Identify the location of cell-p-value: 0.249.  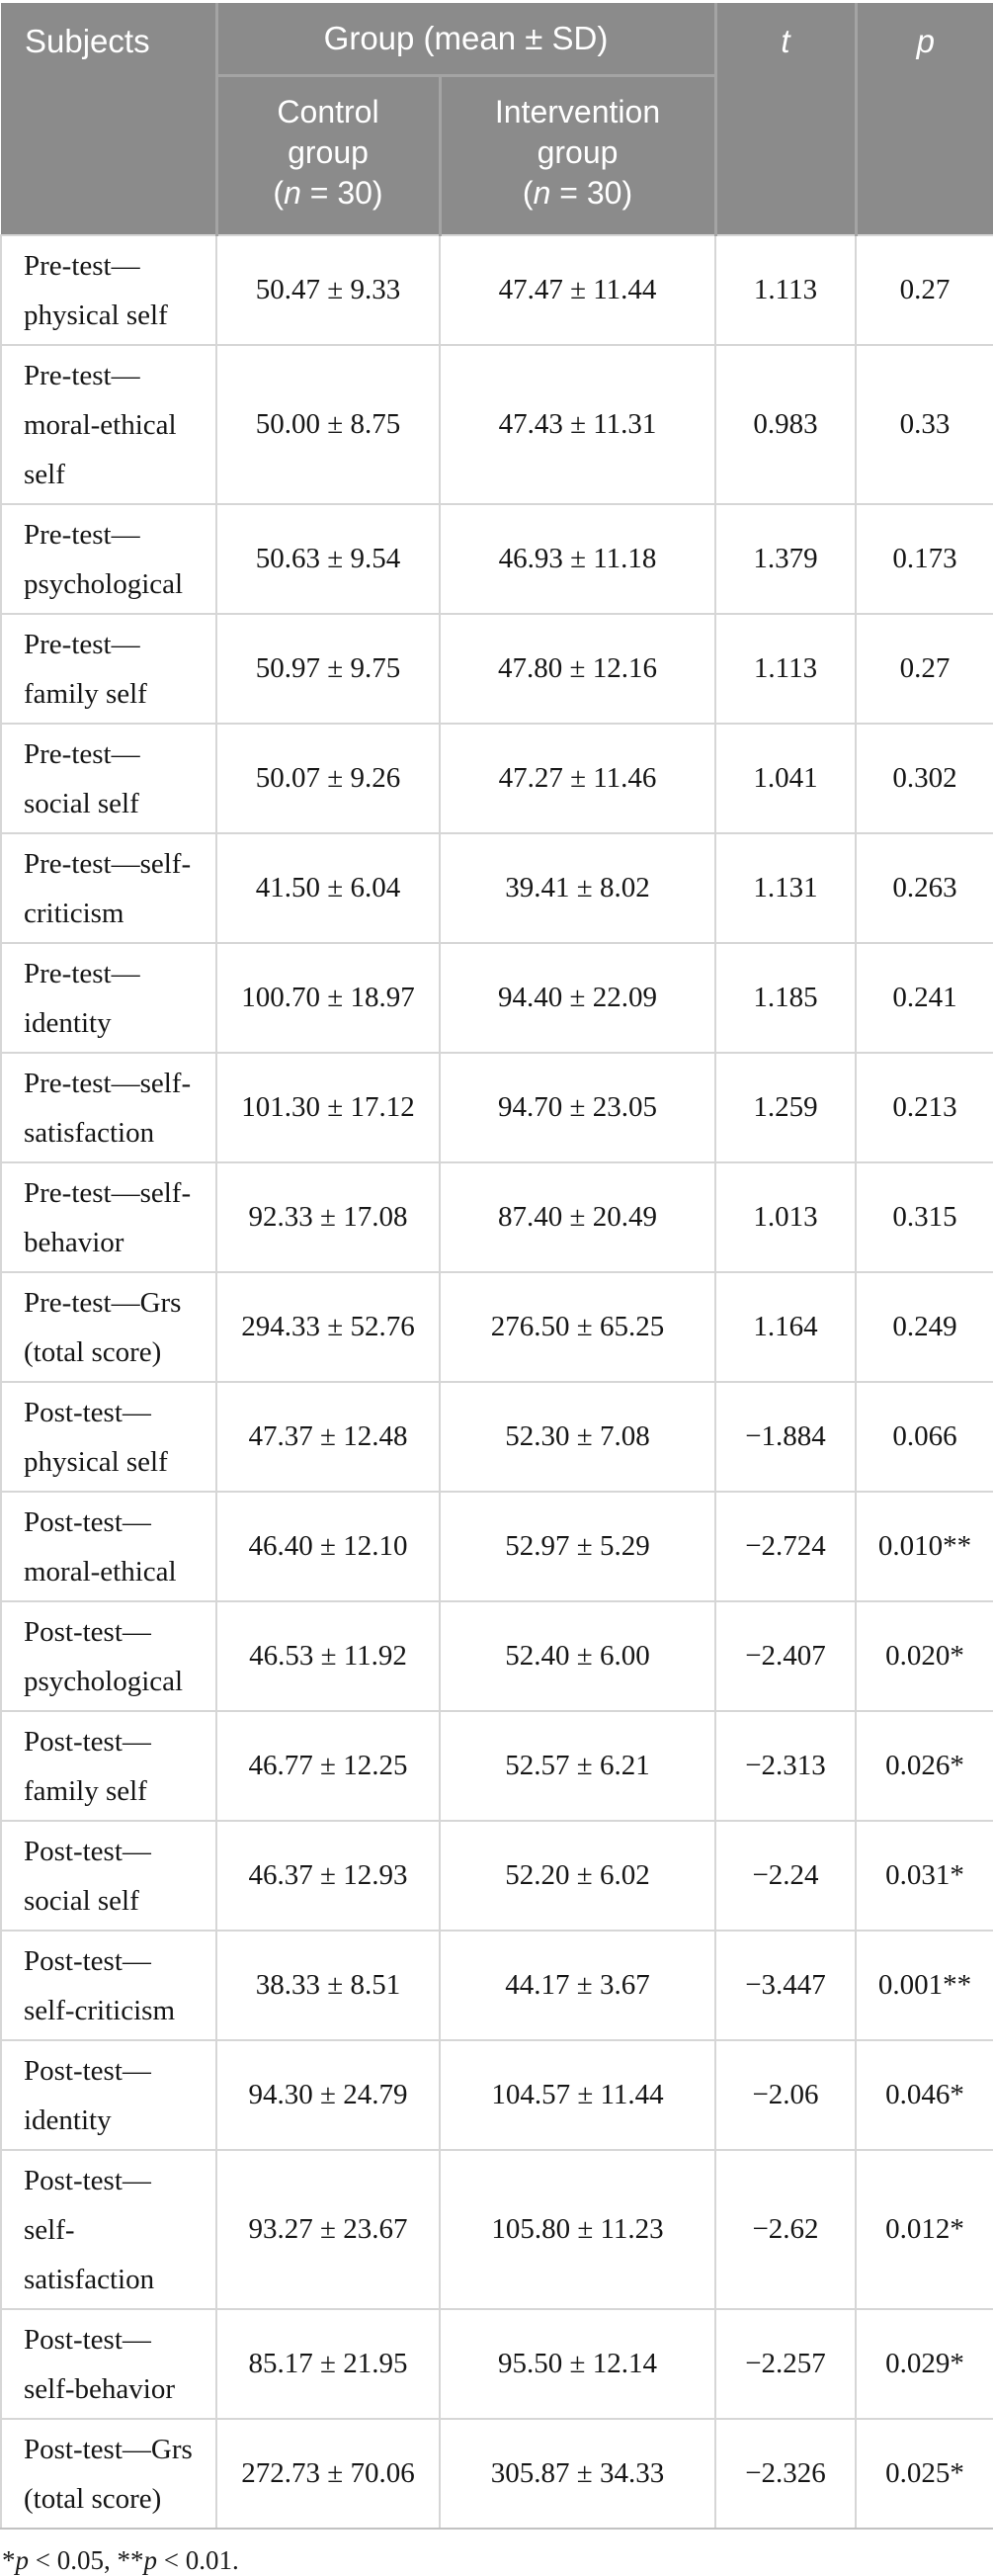
(924, 1327).